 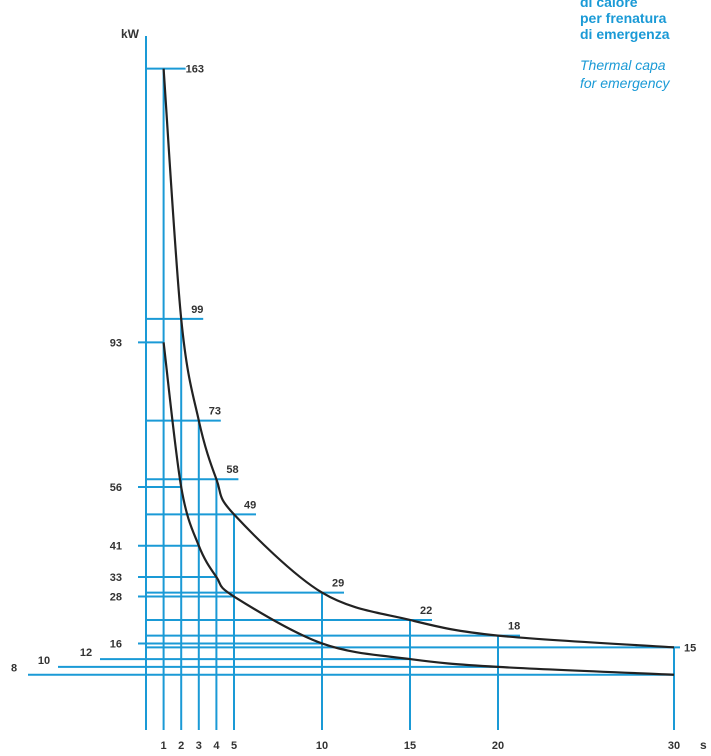 What do you see at coordinates (426, 611) in the screenshot?
I see `upper-data-label: 22` at bounding box center [426, 611].